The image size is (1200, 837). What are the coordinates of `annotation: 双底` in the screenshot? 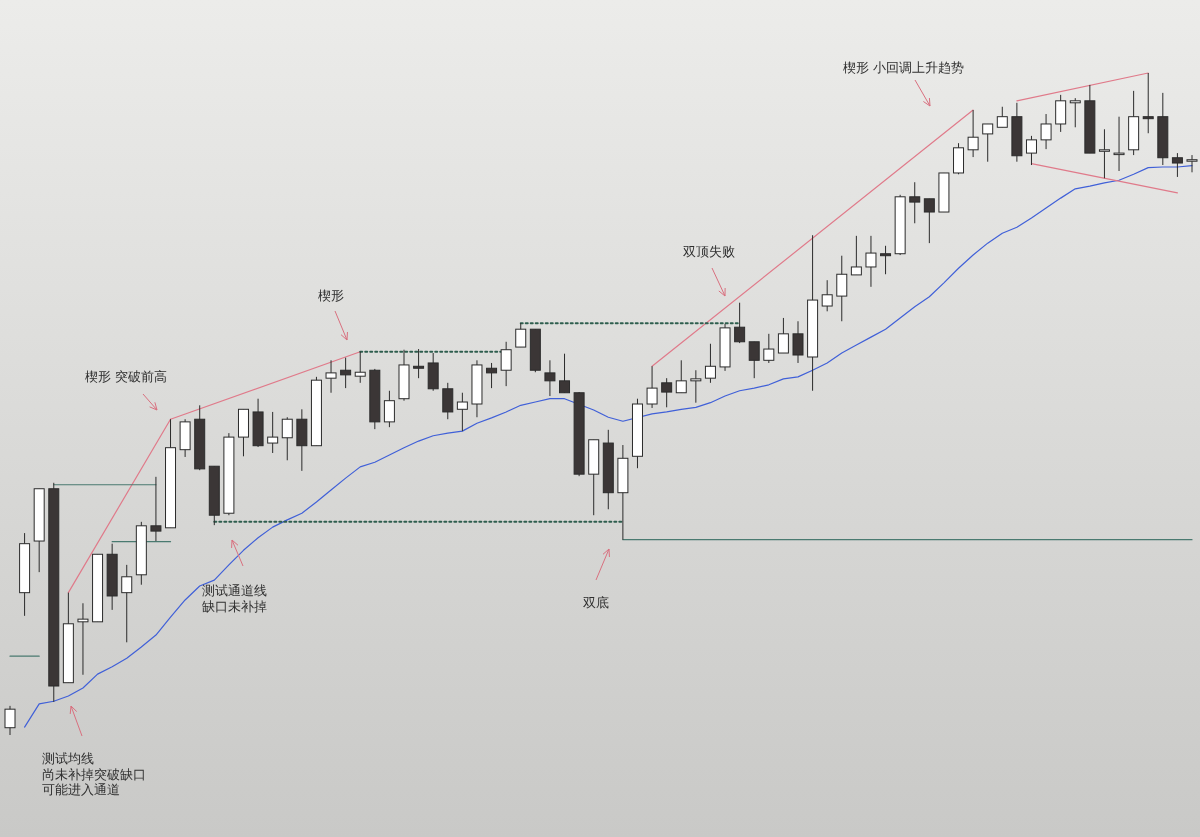 It's located at (596, 602).